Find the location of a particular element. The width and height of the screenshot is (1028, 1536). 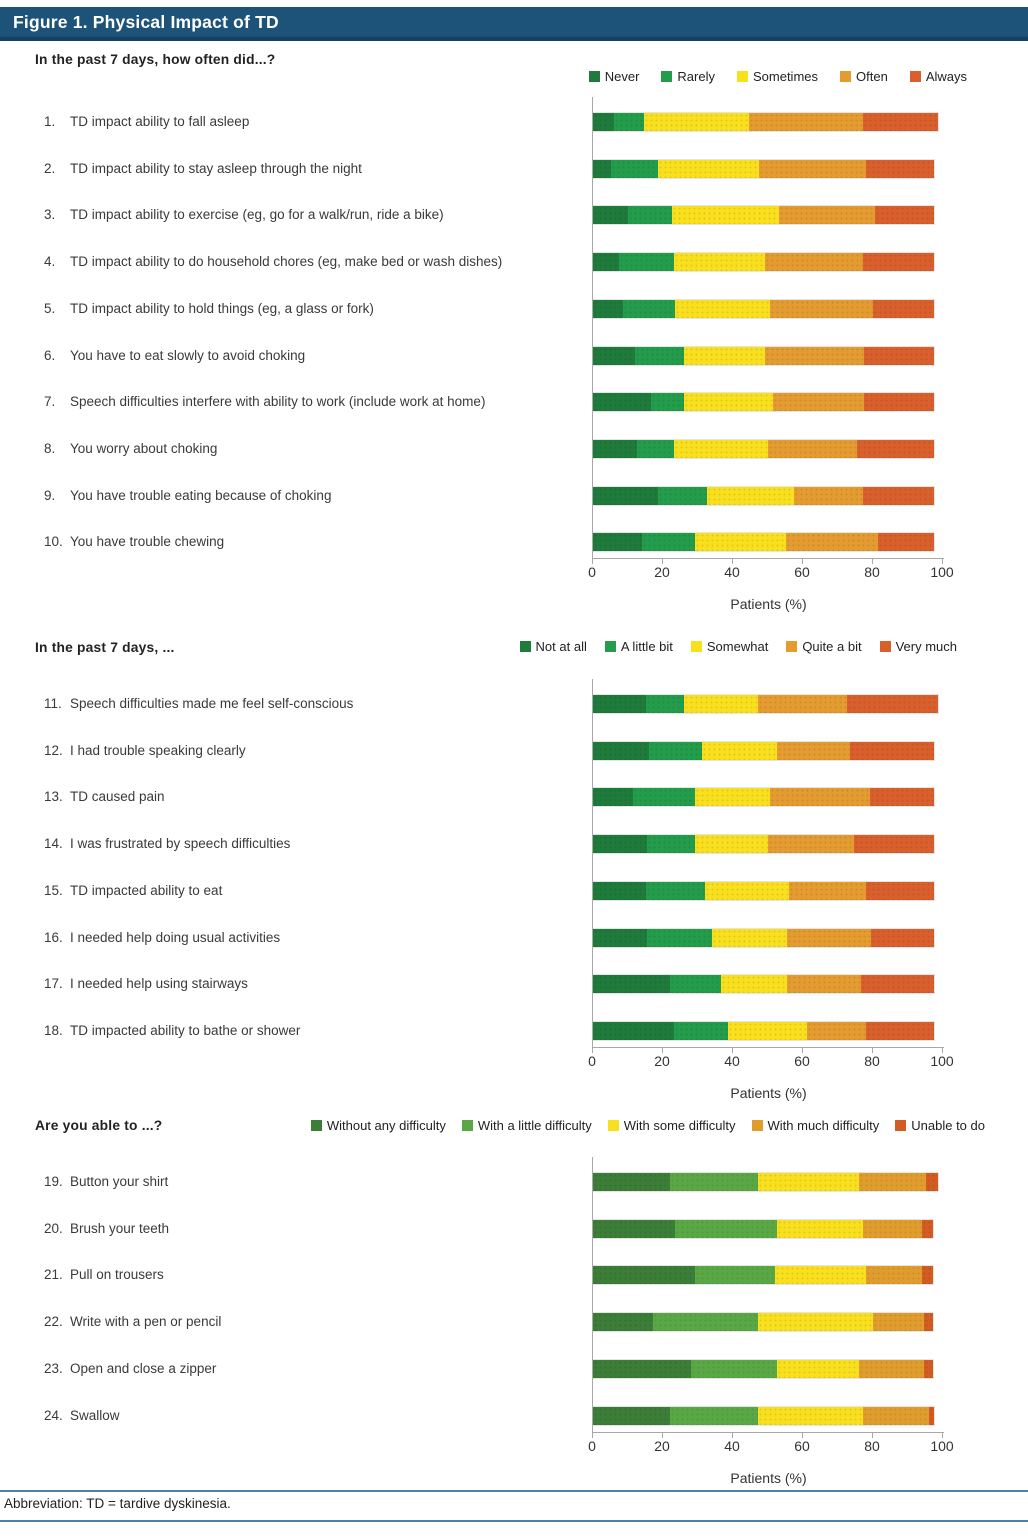

footer-rule-bottom is located at coordinates (514, 1521).